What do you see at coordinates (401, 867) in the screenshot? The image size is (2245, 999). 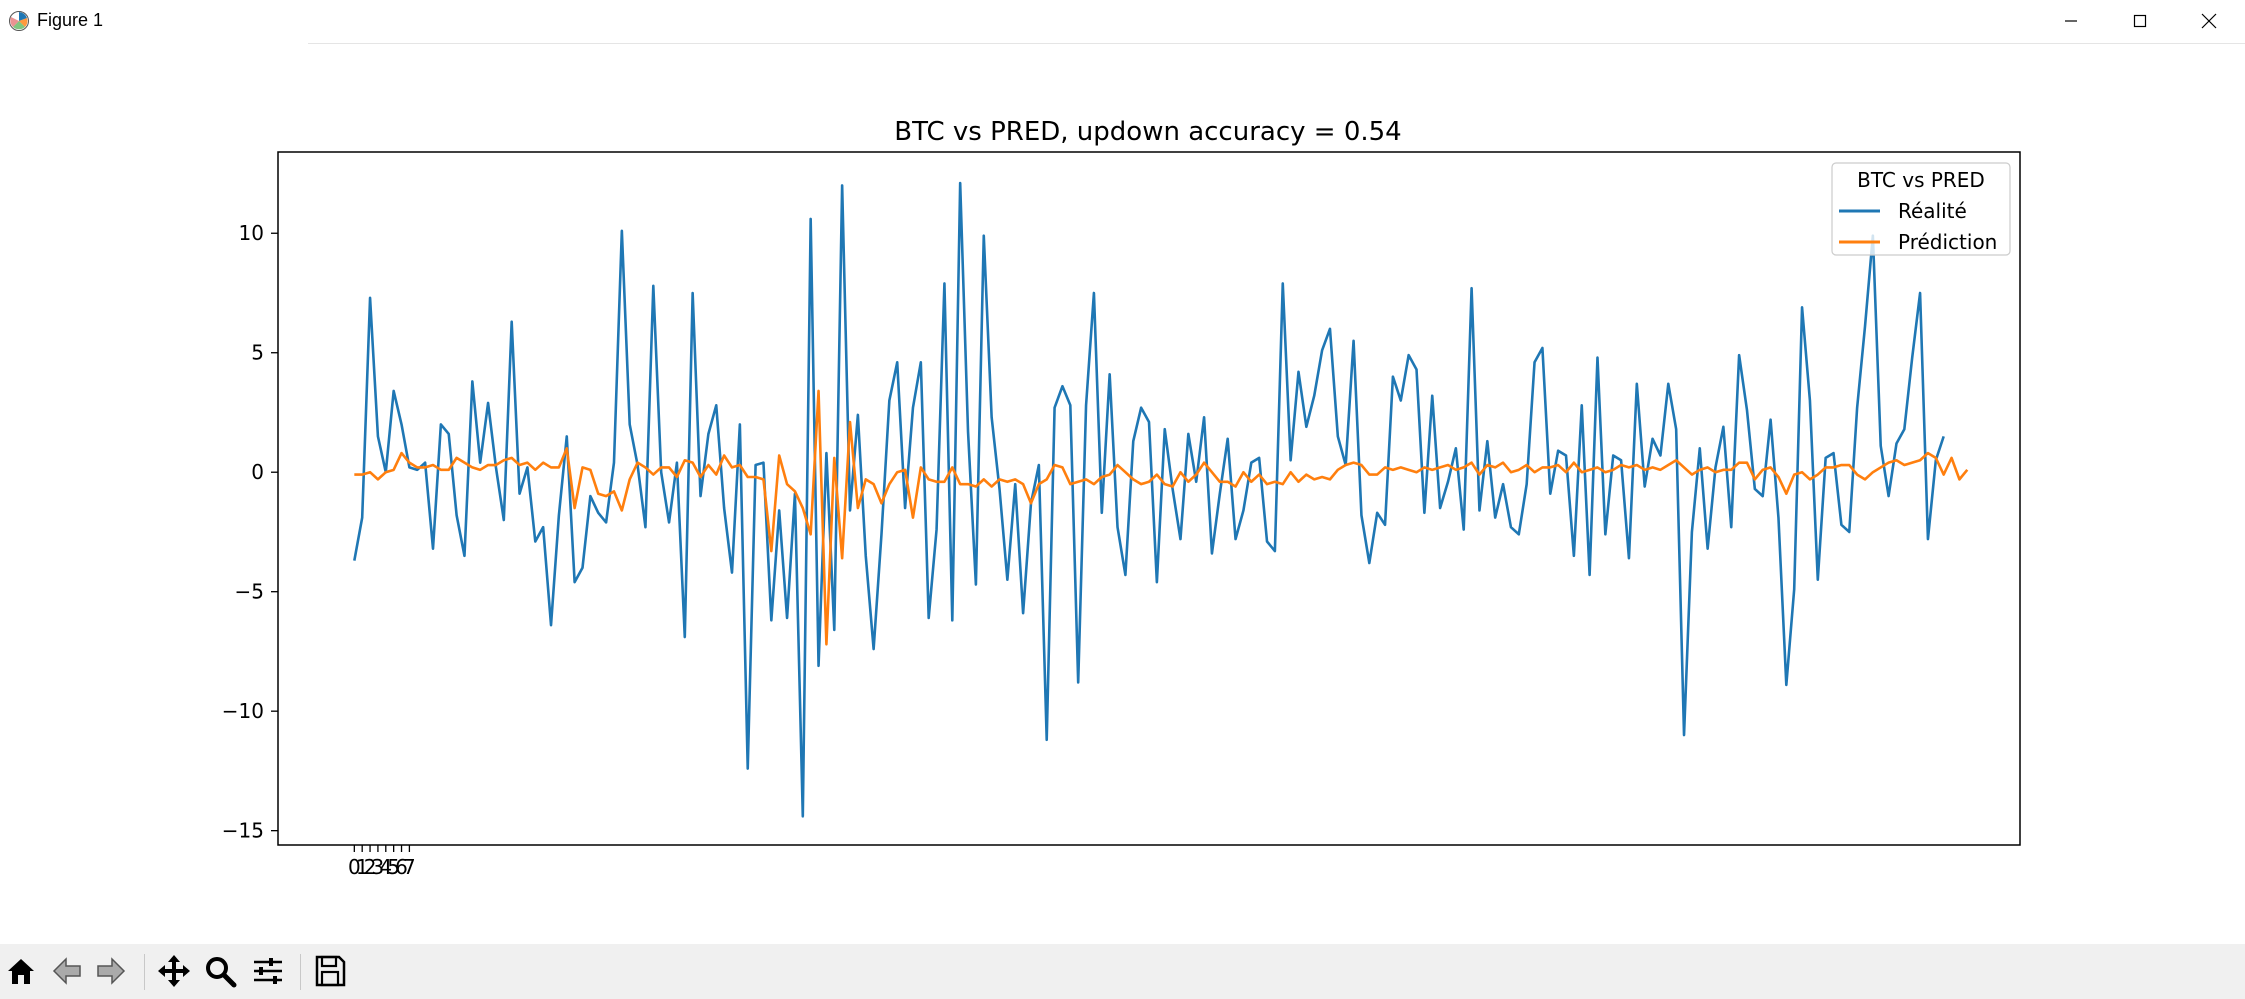 I see `x-tick-label: 6` at bounding box center [401, 867].